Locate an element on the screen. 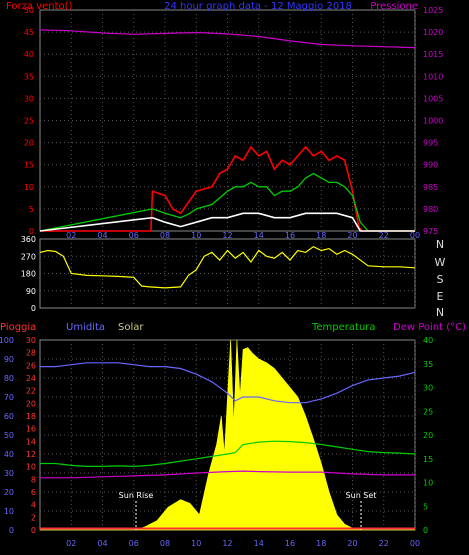 The width and height of the screenshot is (469, 555). pressure-line is located at coordinates (227, 39).